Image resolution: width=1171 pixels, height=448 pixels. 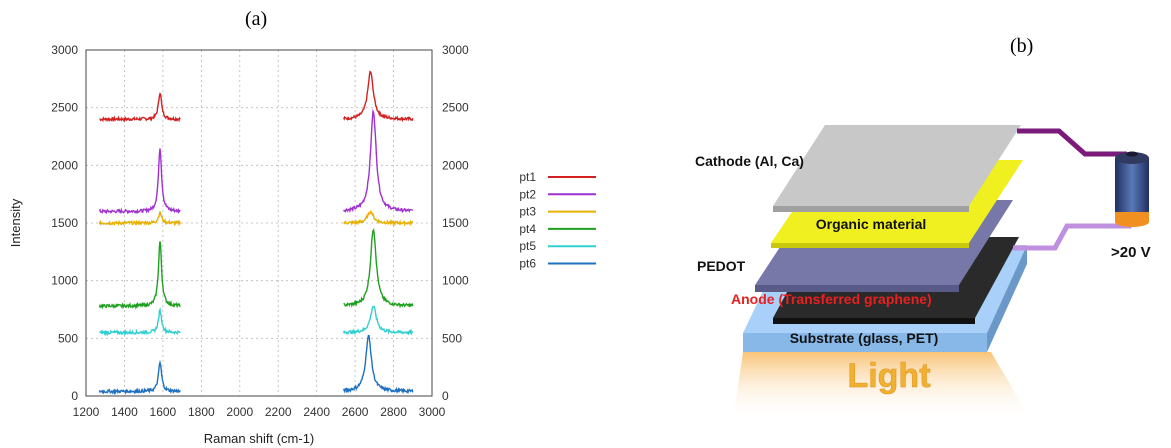 What do you see at coordinates (163, 412) in the screenshot?
I see `x-tick-label: 1600` at bounding box center [163, 412].